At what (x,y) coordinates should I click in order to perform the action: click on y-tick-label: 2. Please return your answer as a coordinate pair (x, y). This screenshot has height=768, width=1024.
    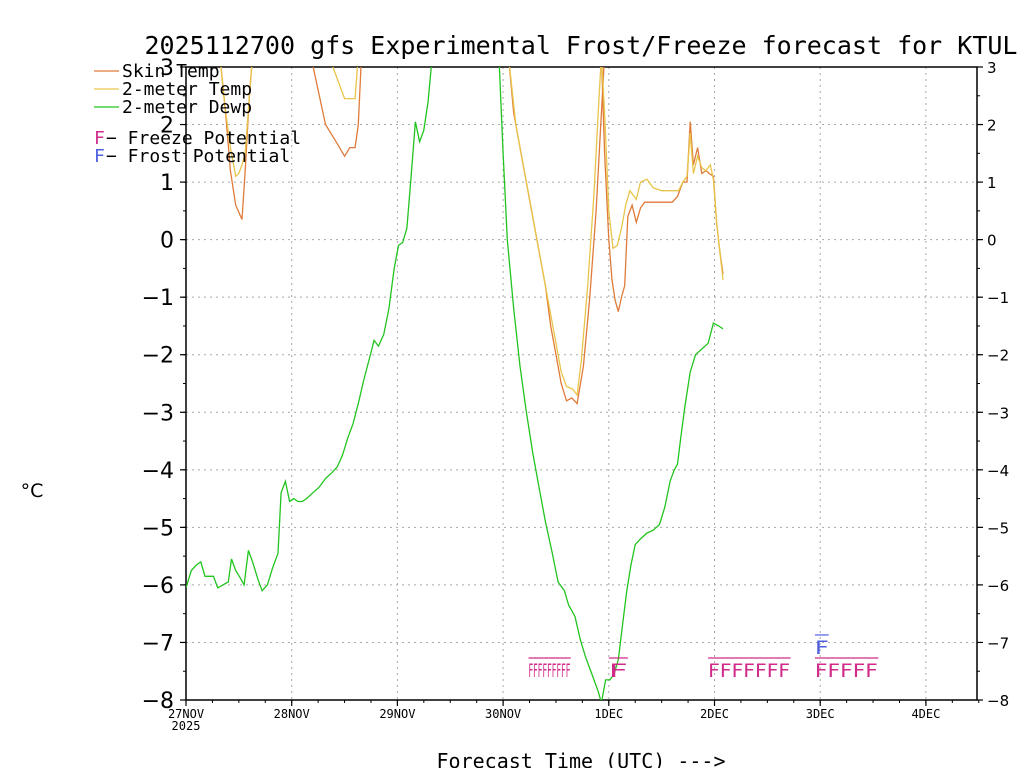
    Looking at the image, I should click on (167, 126).